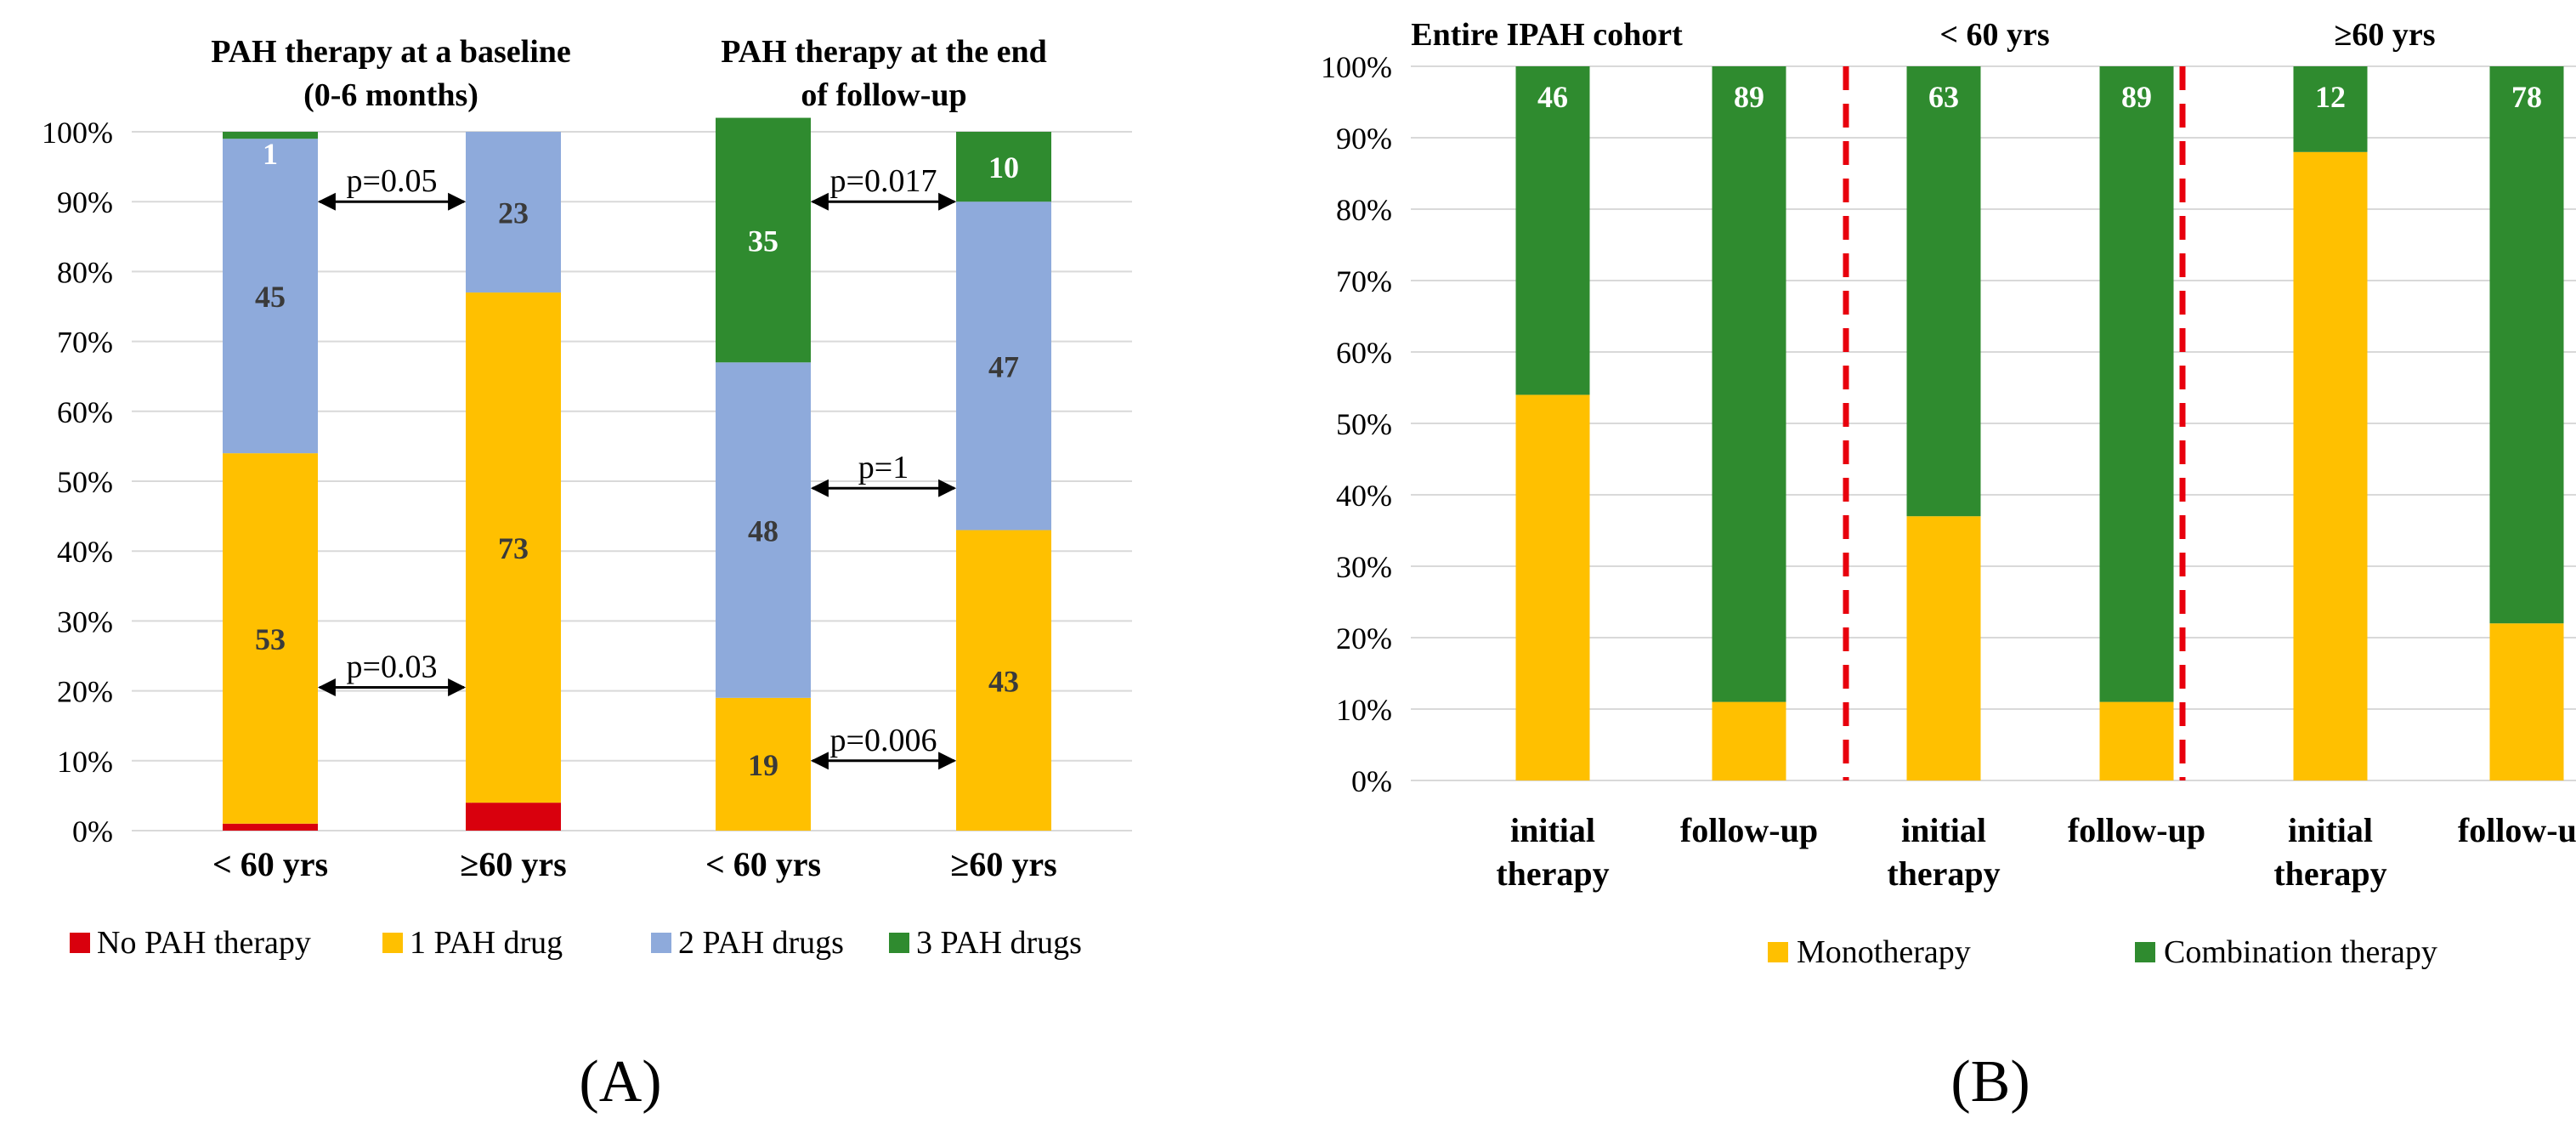 The height and width of the screenshot is (1135, 2576). I want to click on legend-label: No PAH therapy, so click(204, 943).